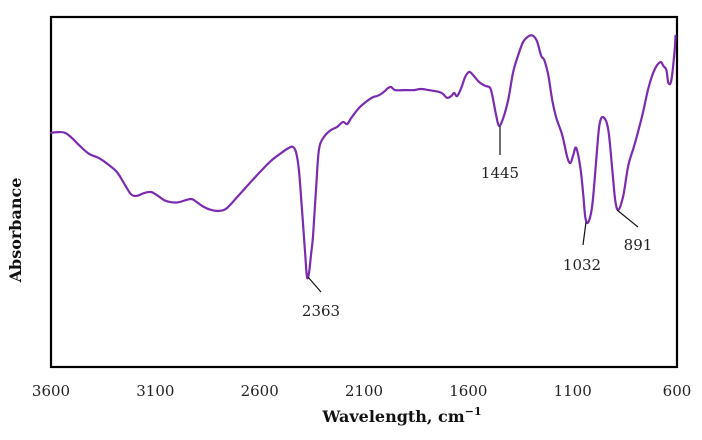  Describe the element at coordinates (15, 231) in the screenshot. I see `y-axis-title: Absorbance` at that location.